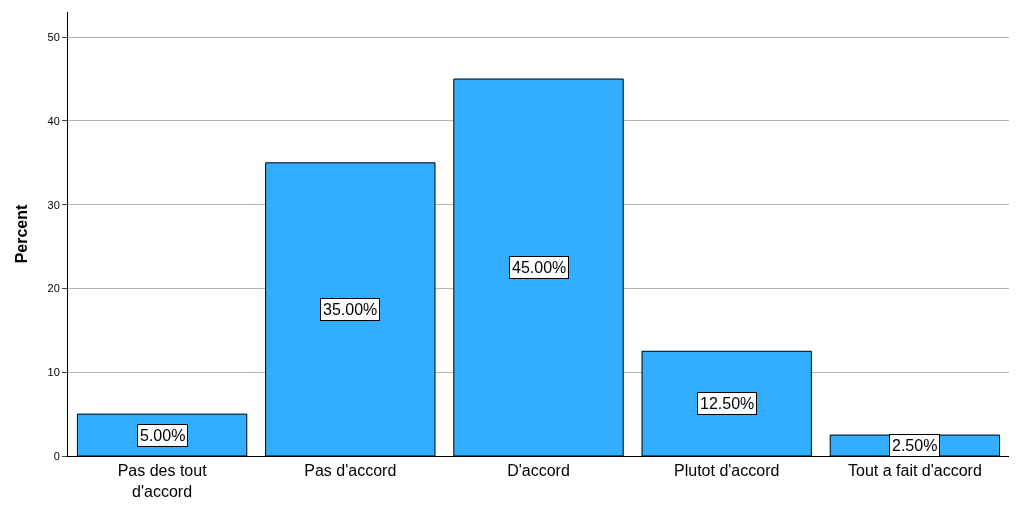 The width and height of the screenshot is (1019, 510). Describe the element at coordinates (915, 471) in the screenshot. I see `x-tick-label: Tout a fait d'accord` at that location.